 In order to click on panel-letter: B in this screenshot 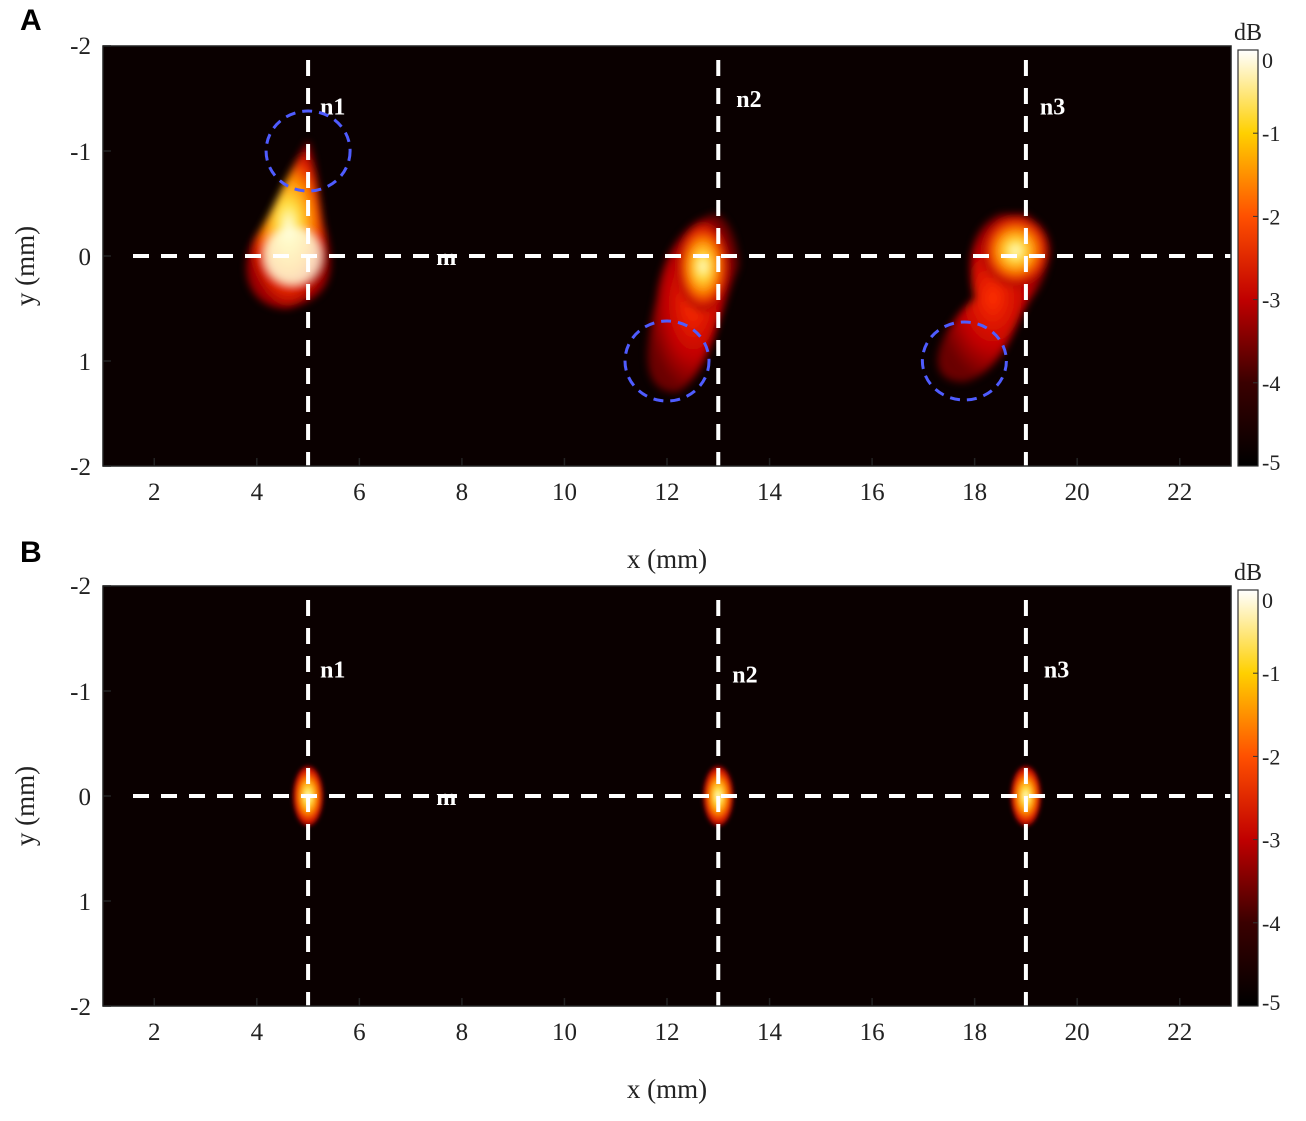, I will do `click(31, 552)`.